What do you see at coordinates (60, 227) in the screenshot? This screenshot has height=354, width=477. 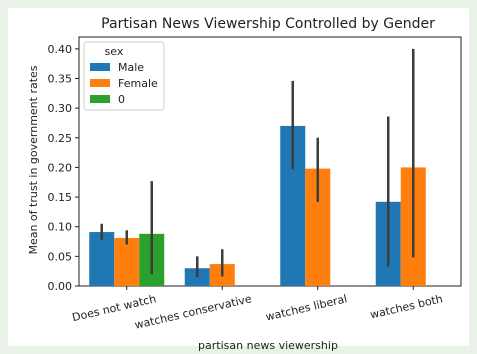 I see `y-tick-label: 0.10` at bounding box center [60, 227].